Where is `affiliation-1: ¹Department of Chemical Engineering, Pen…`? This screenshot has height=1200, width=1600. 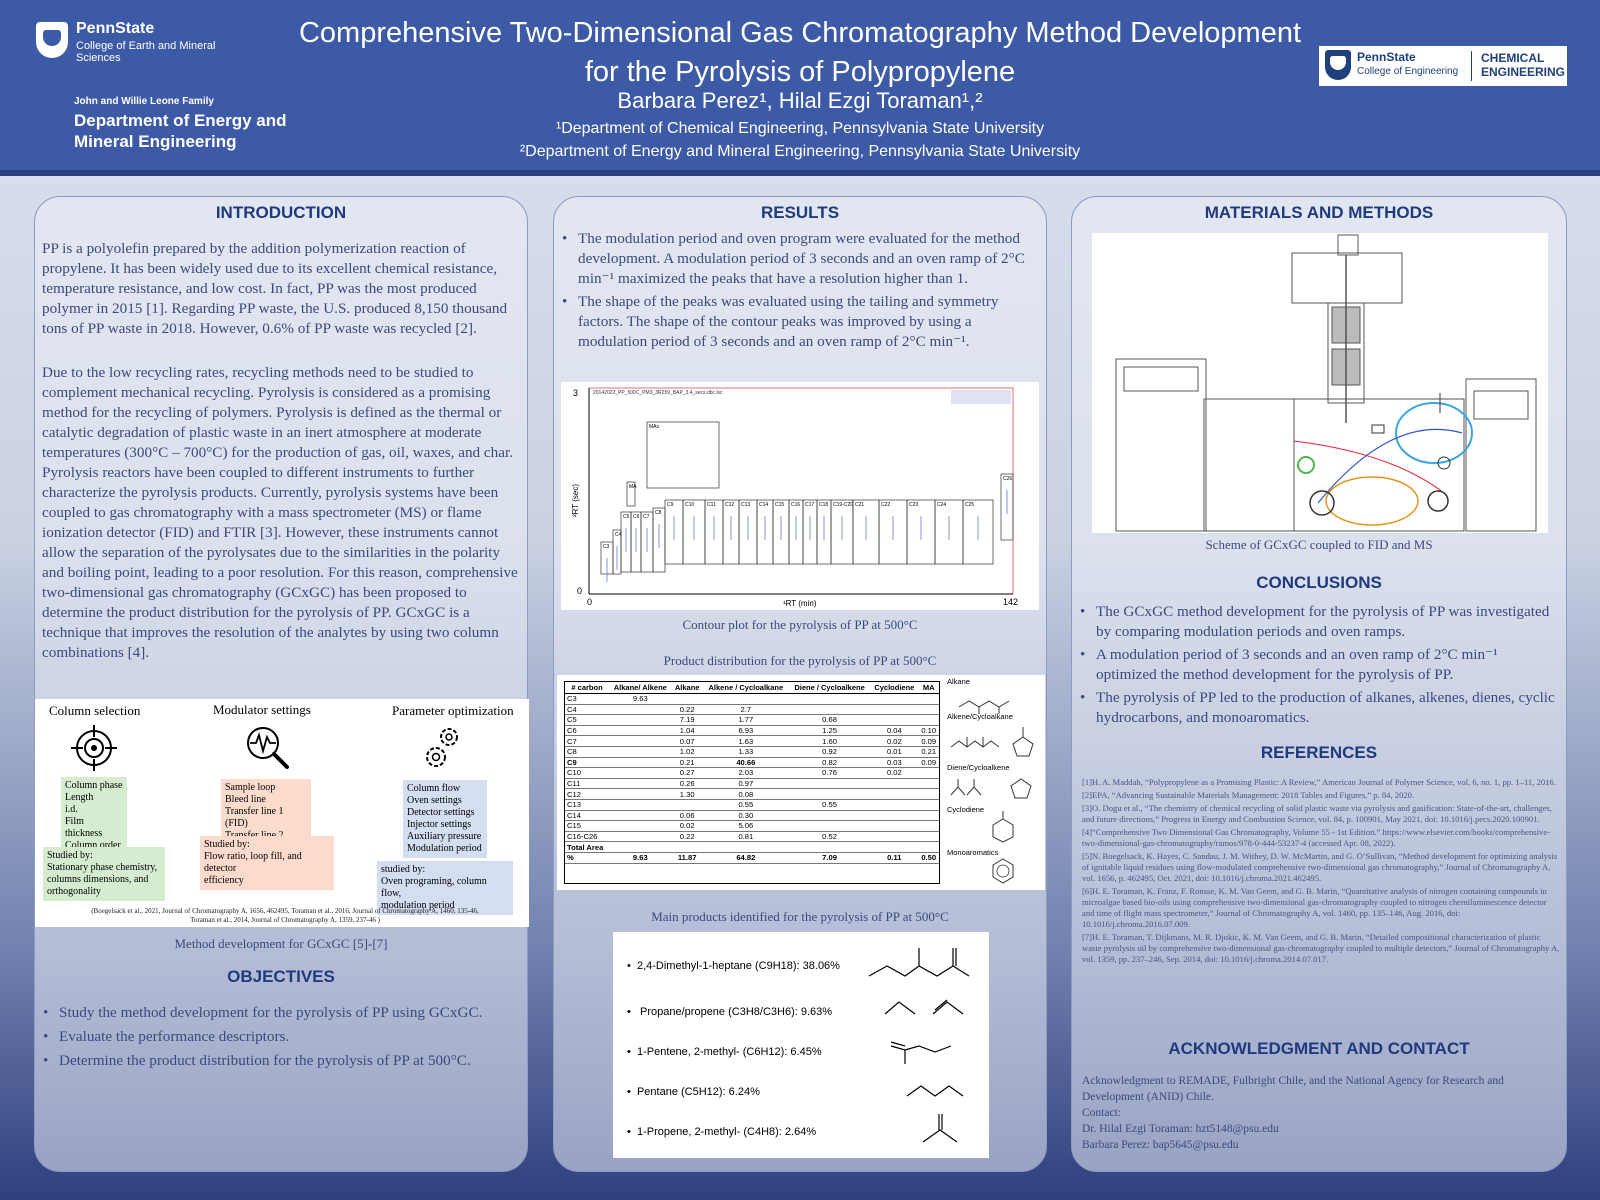 affiliation-1: ¹Department of Chemical Engineering, Pen… is located at coordinates (800, 128).